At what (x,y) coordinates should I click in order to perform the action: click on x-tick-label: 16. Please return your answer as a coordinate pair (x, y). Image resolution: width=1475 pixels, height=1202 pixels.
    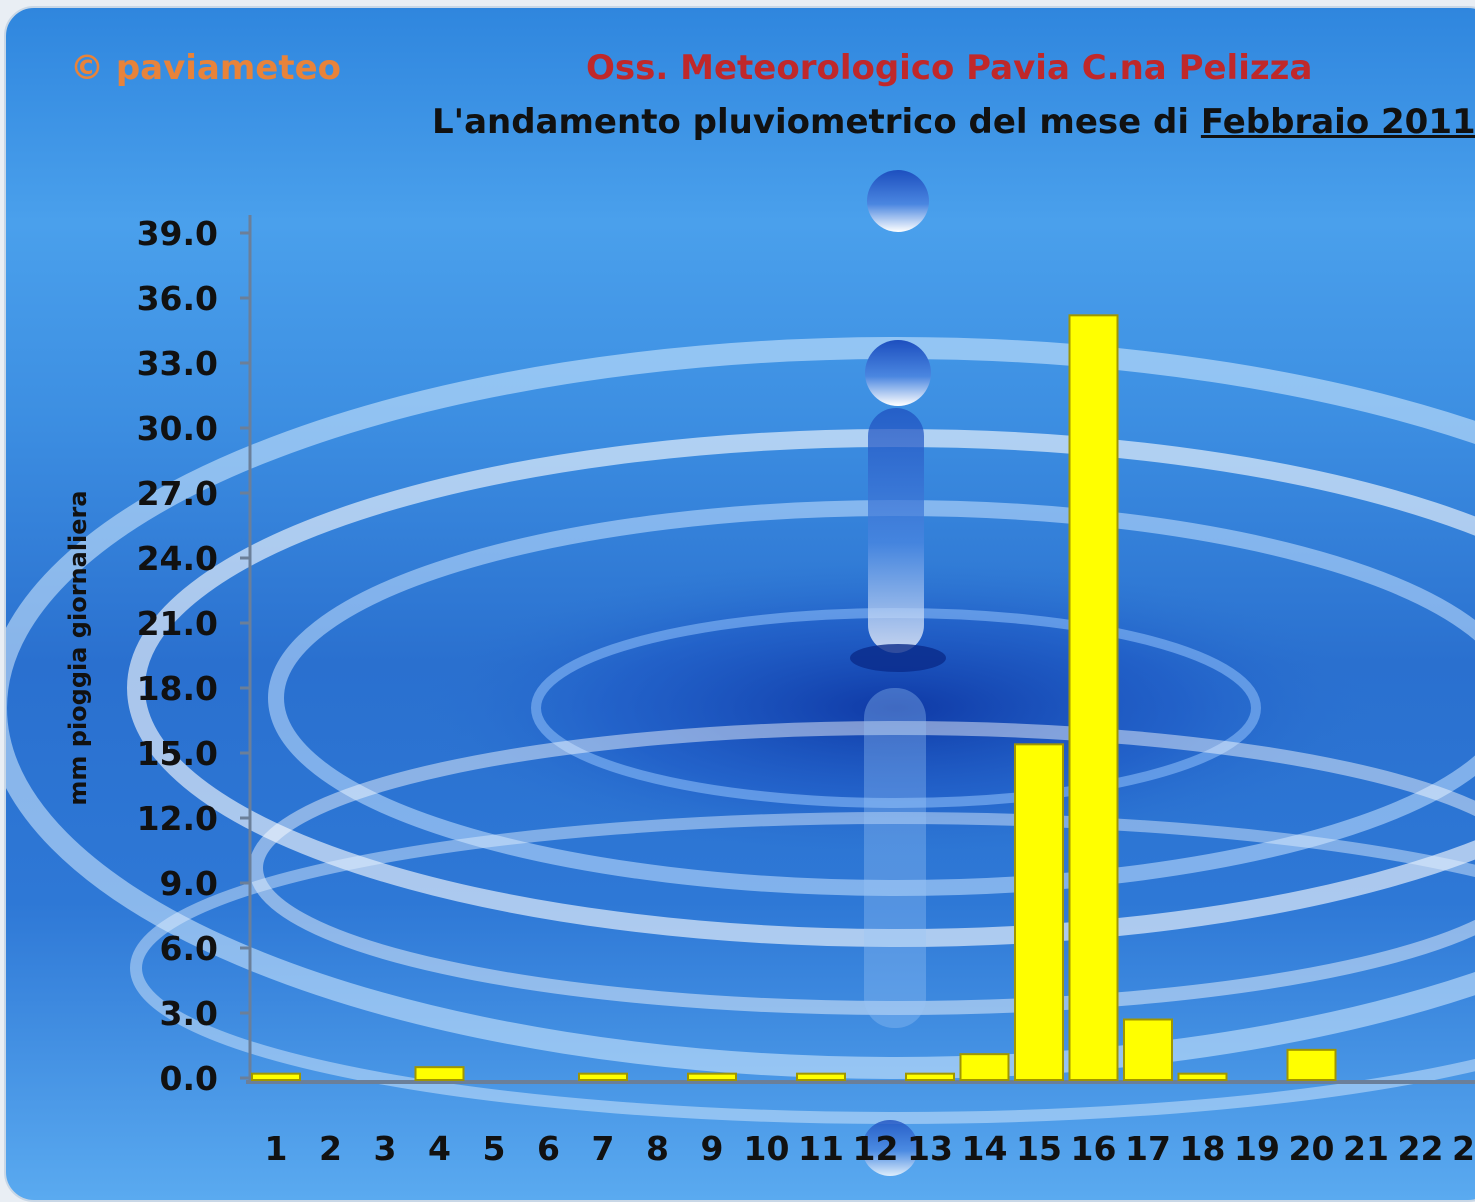
    Looking at the image, I should click on (1094, 1148).